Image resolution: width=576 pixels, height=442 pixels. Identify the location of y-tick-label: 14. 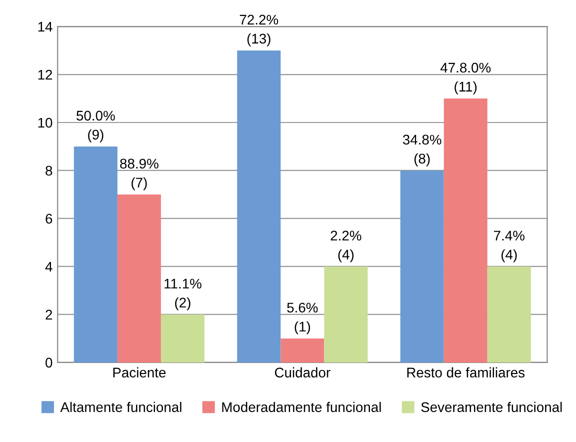
(45, 27).